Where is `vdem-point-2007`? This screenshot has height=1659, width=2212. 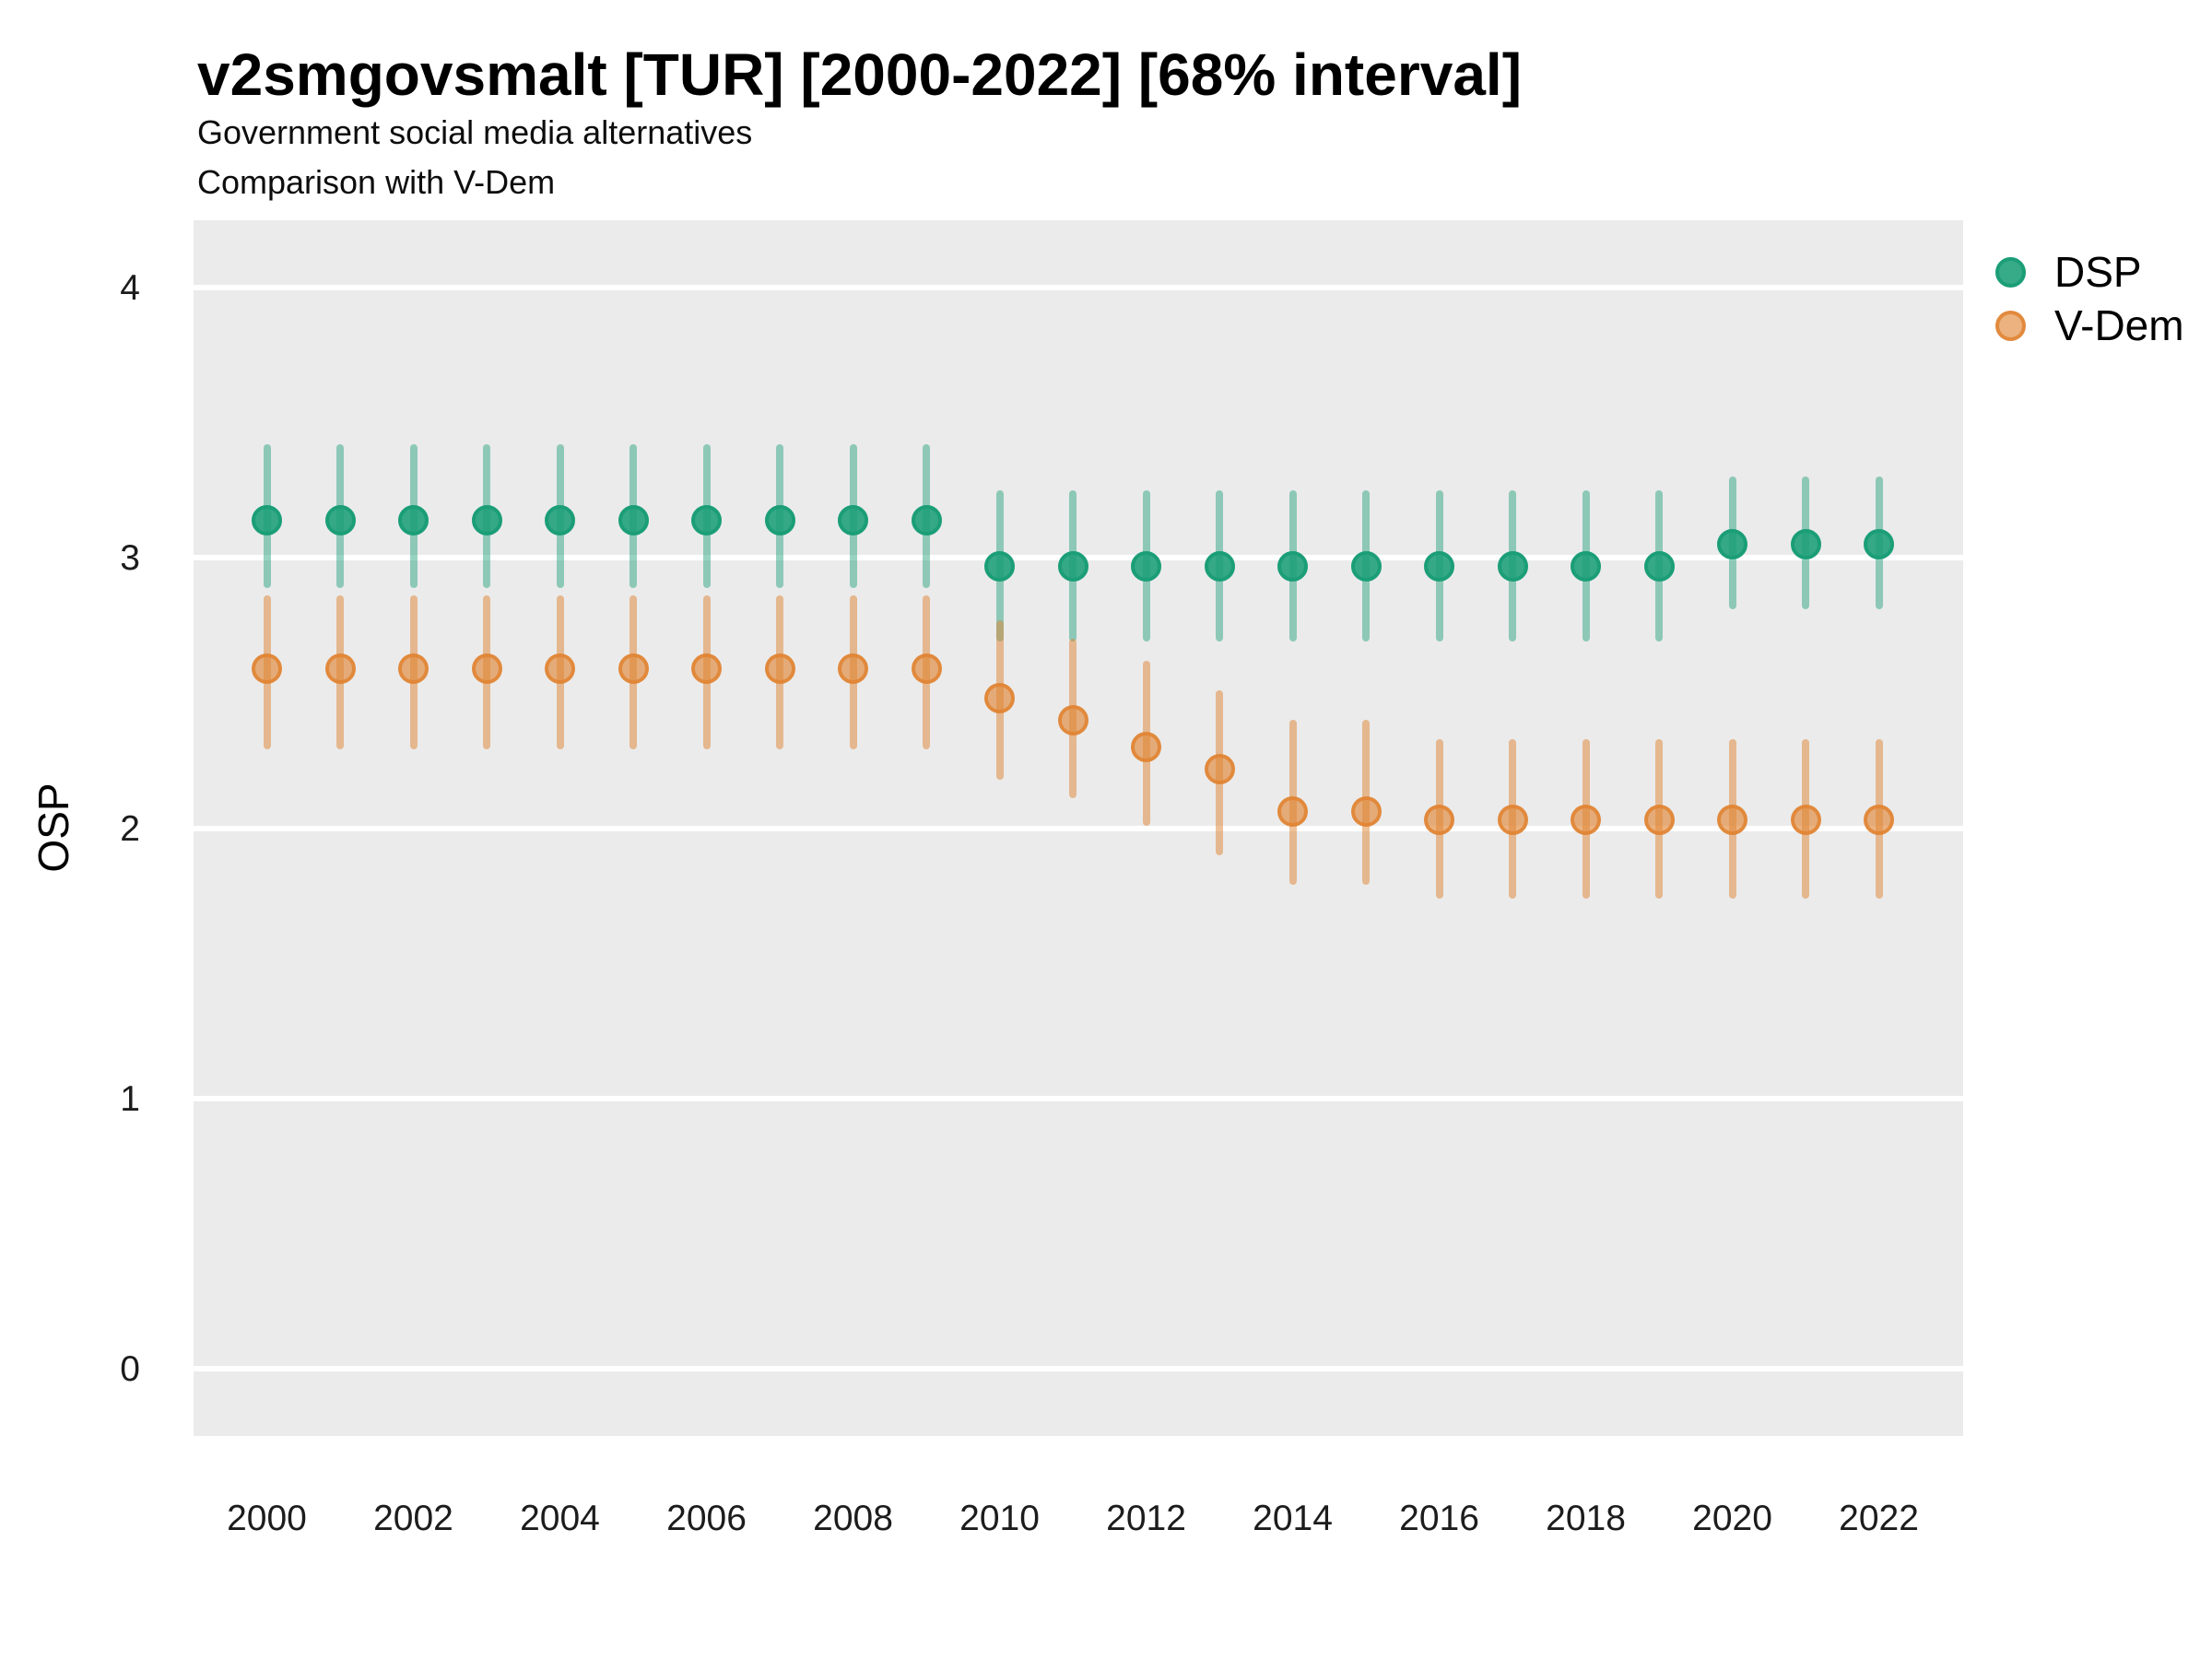
vdem-point-2007 is located at coordinates (779, 669).